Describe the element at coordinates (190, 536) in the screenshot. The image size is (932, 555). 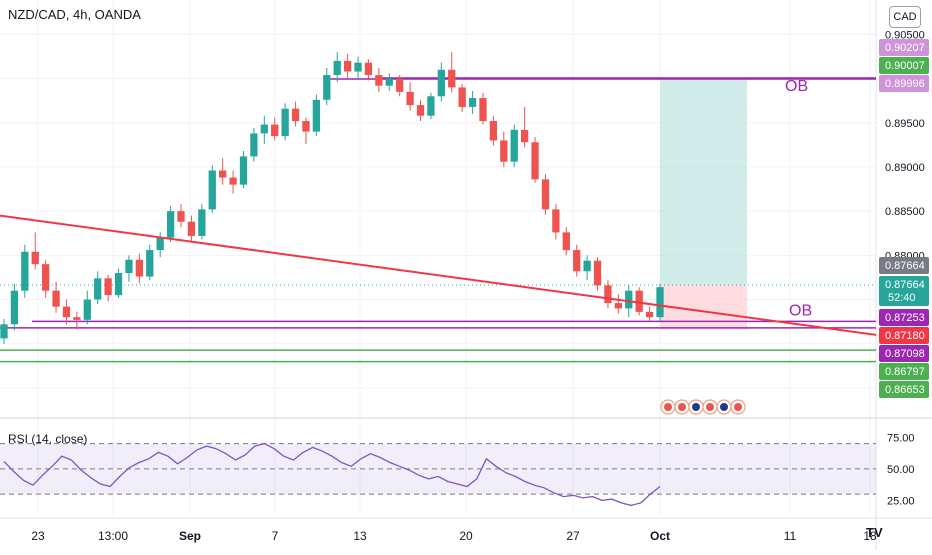
I see `time-tick: Sep` at that location.